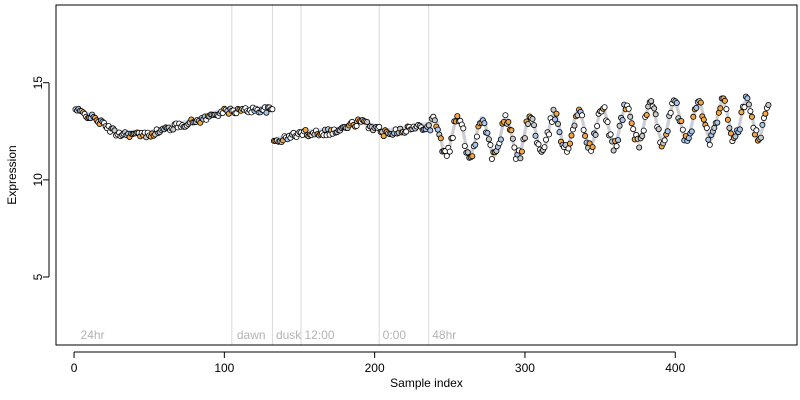 The image size is (800, 400). Describe the element at coordinates (378, 363) in the screenshot. I see `x-axis: 0 100 200 300 400` at that location.